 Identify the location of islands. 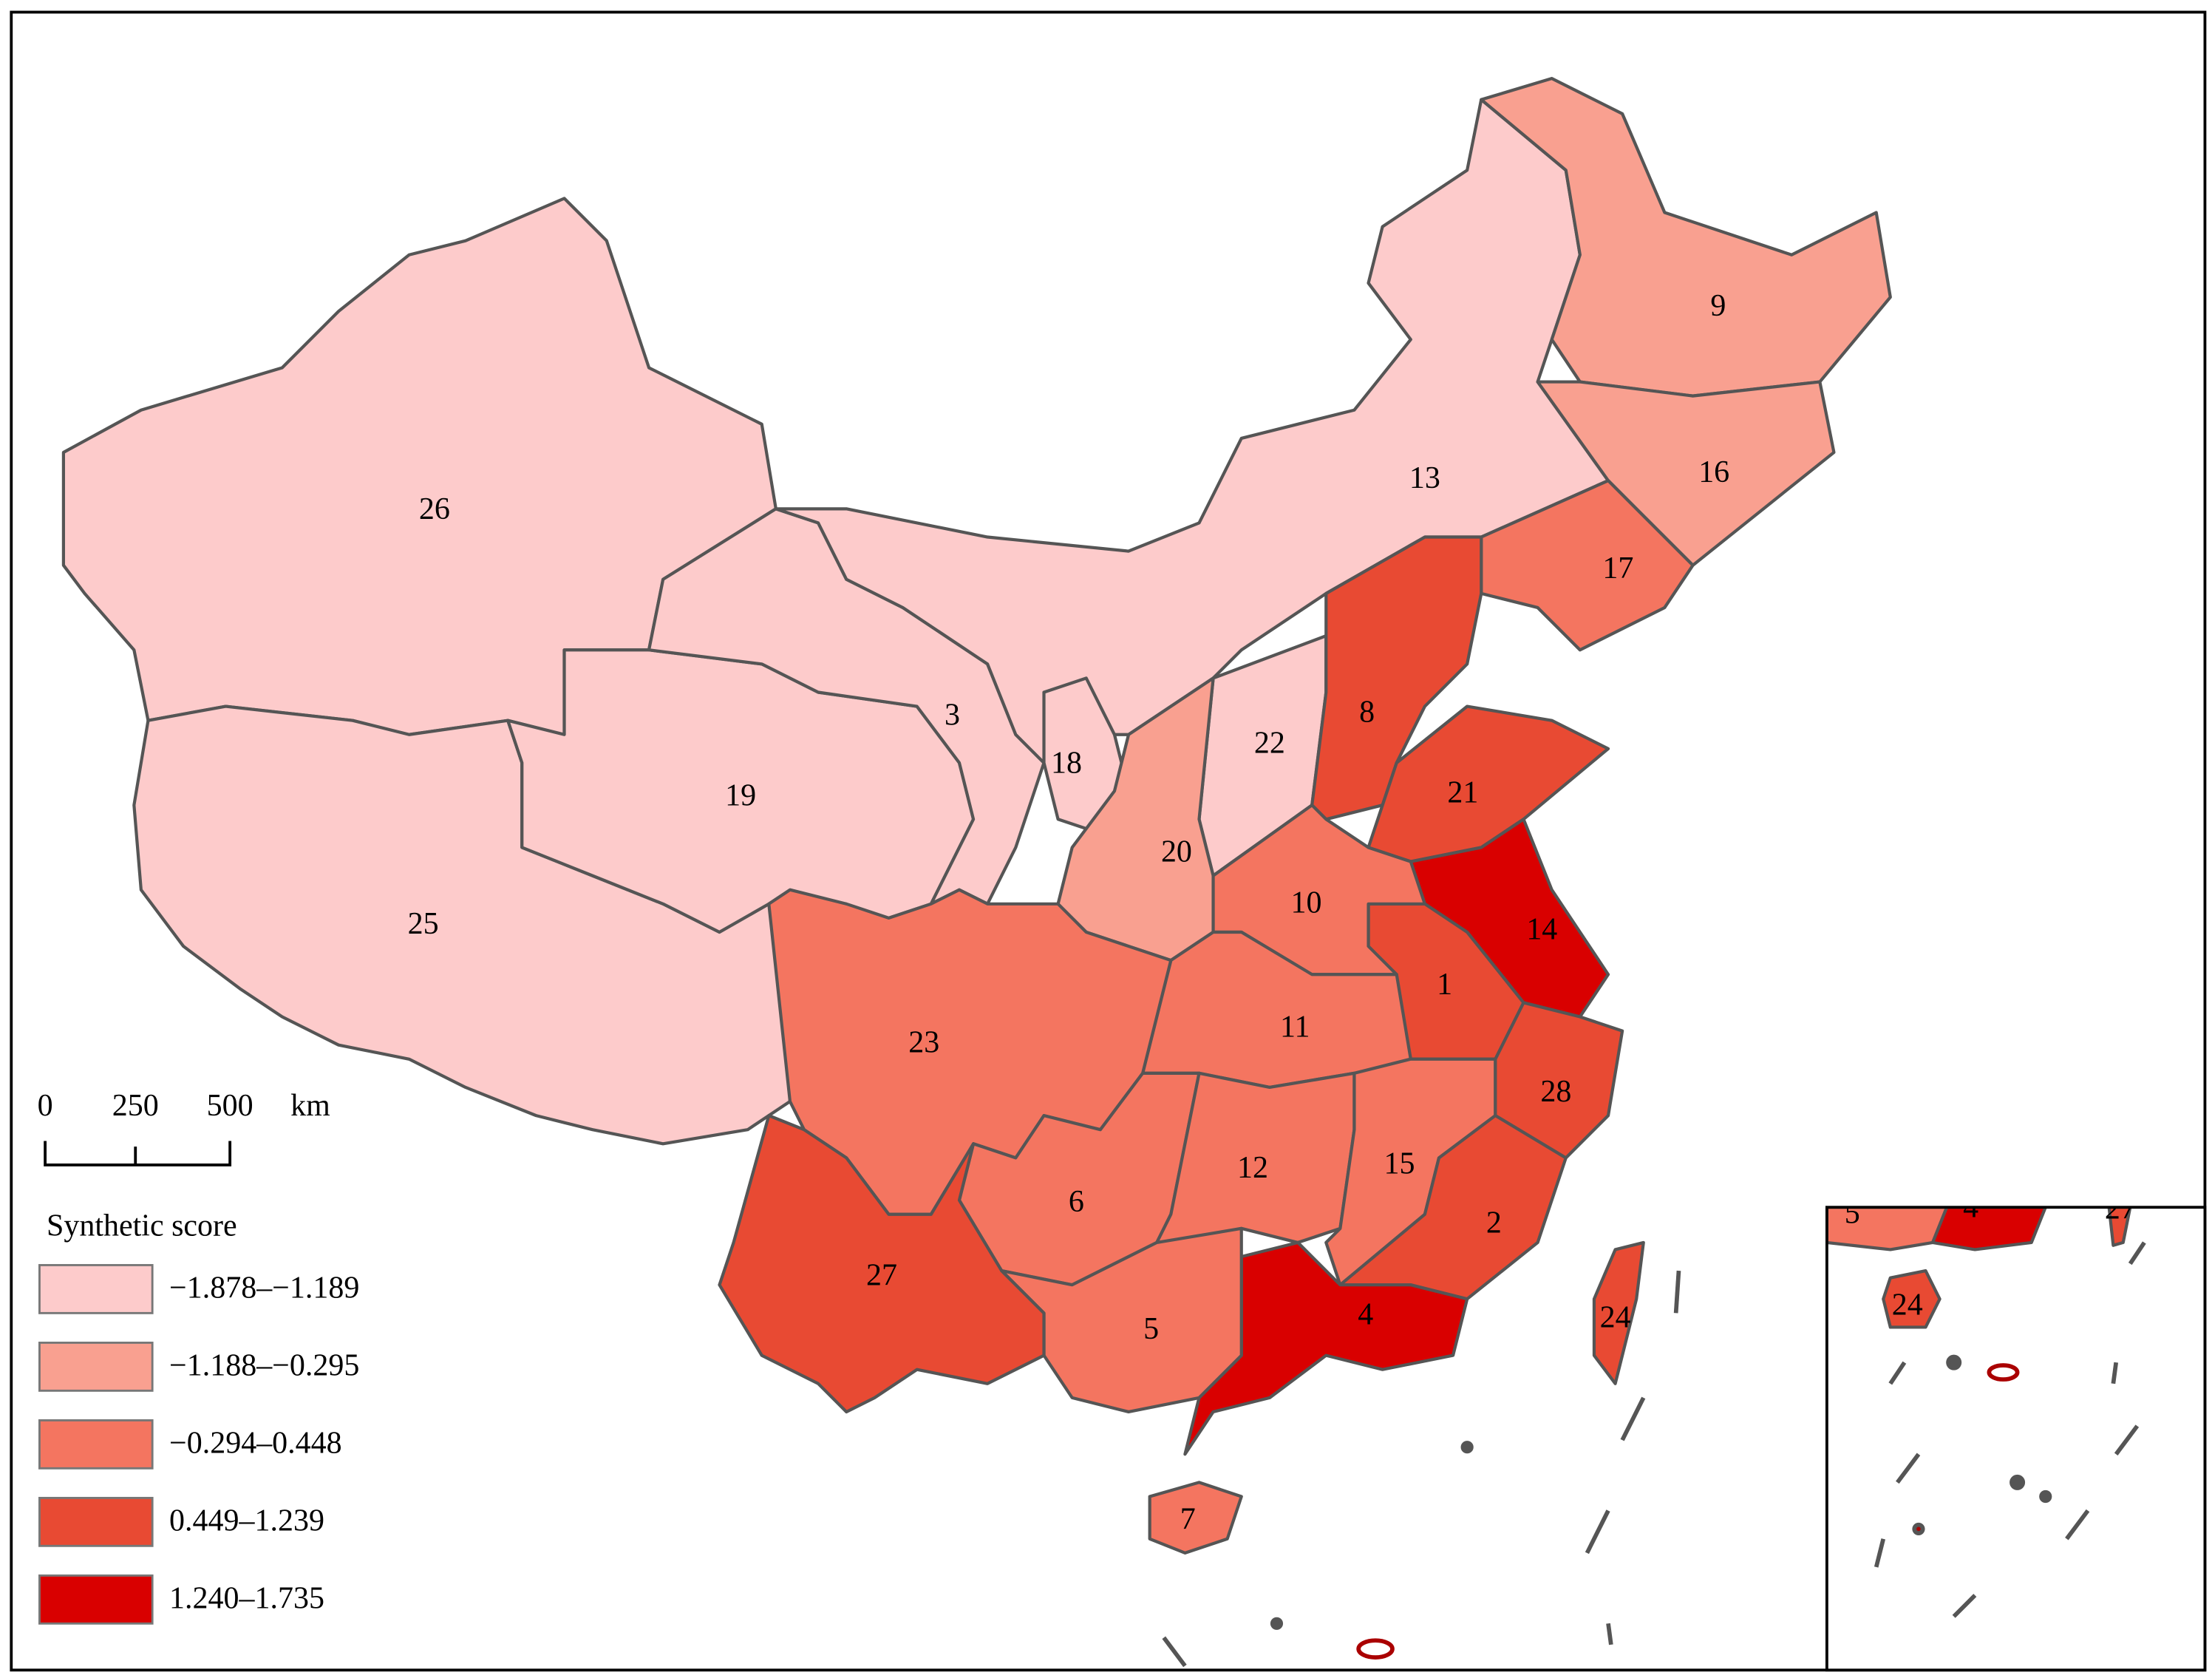
(1421, 1469).